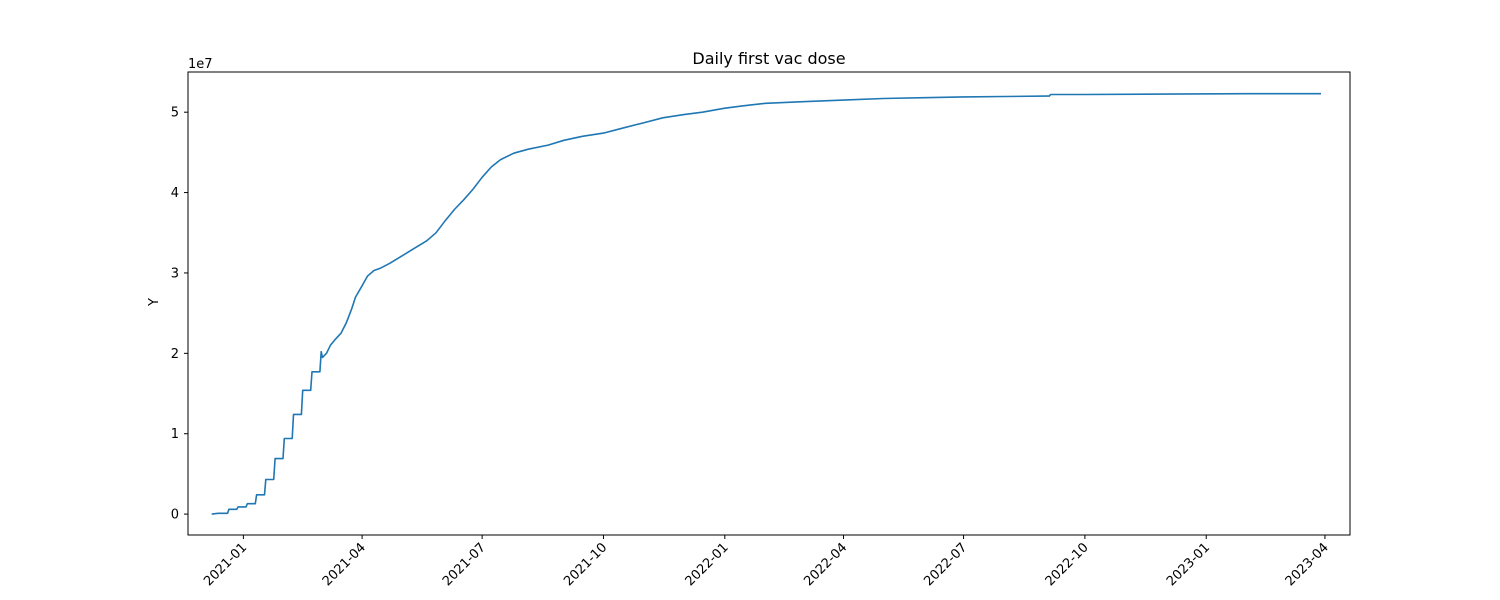 This screenshot has width=1500, height=600. I want to click on x-tick-label: 2023-01, so click(1188, 564).